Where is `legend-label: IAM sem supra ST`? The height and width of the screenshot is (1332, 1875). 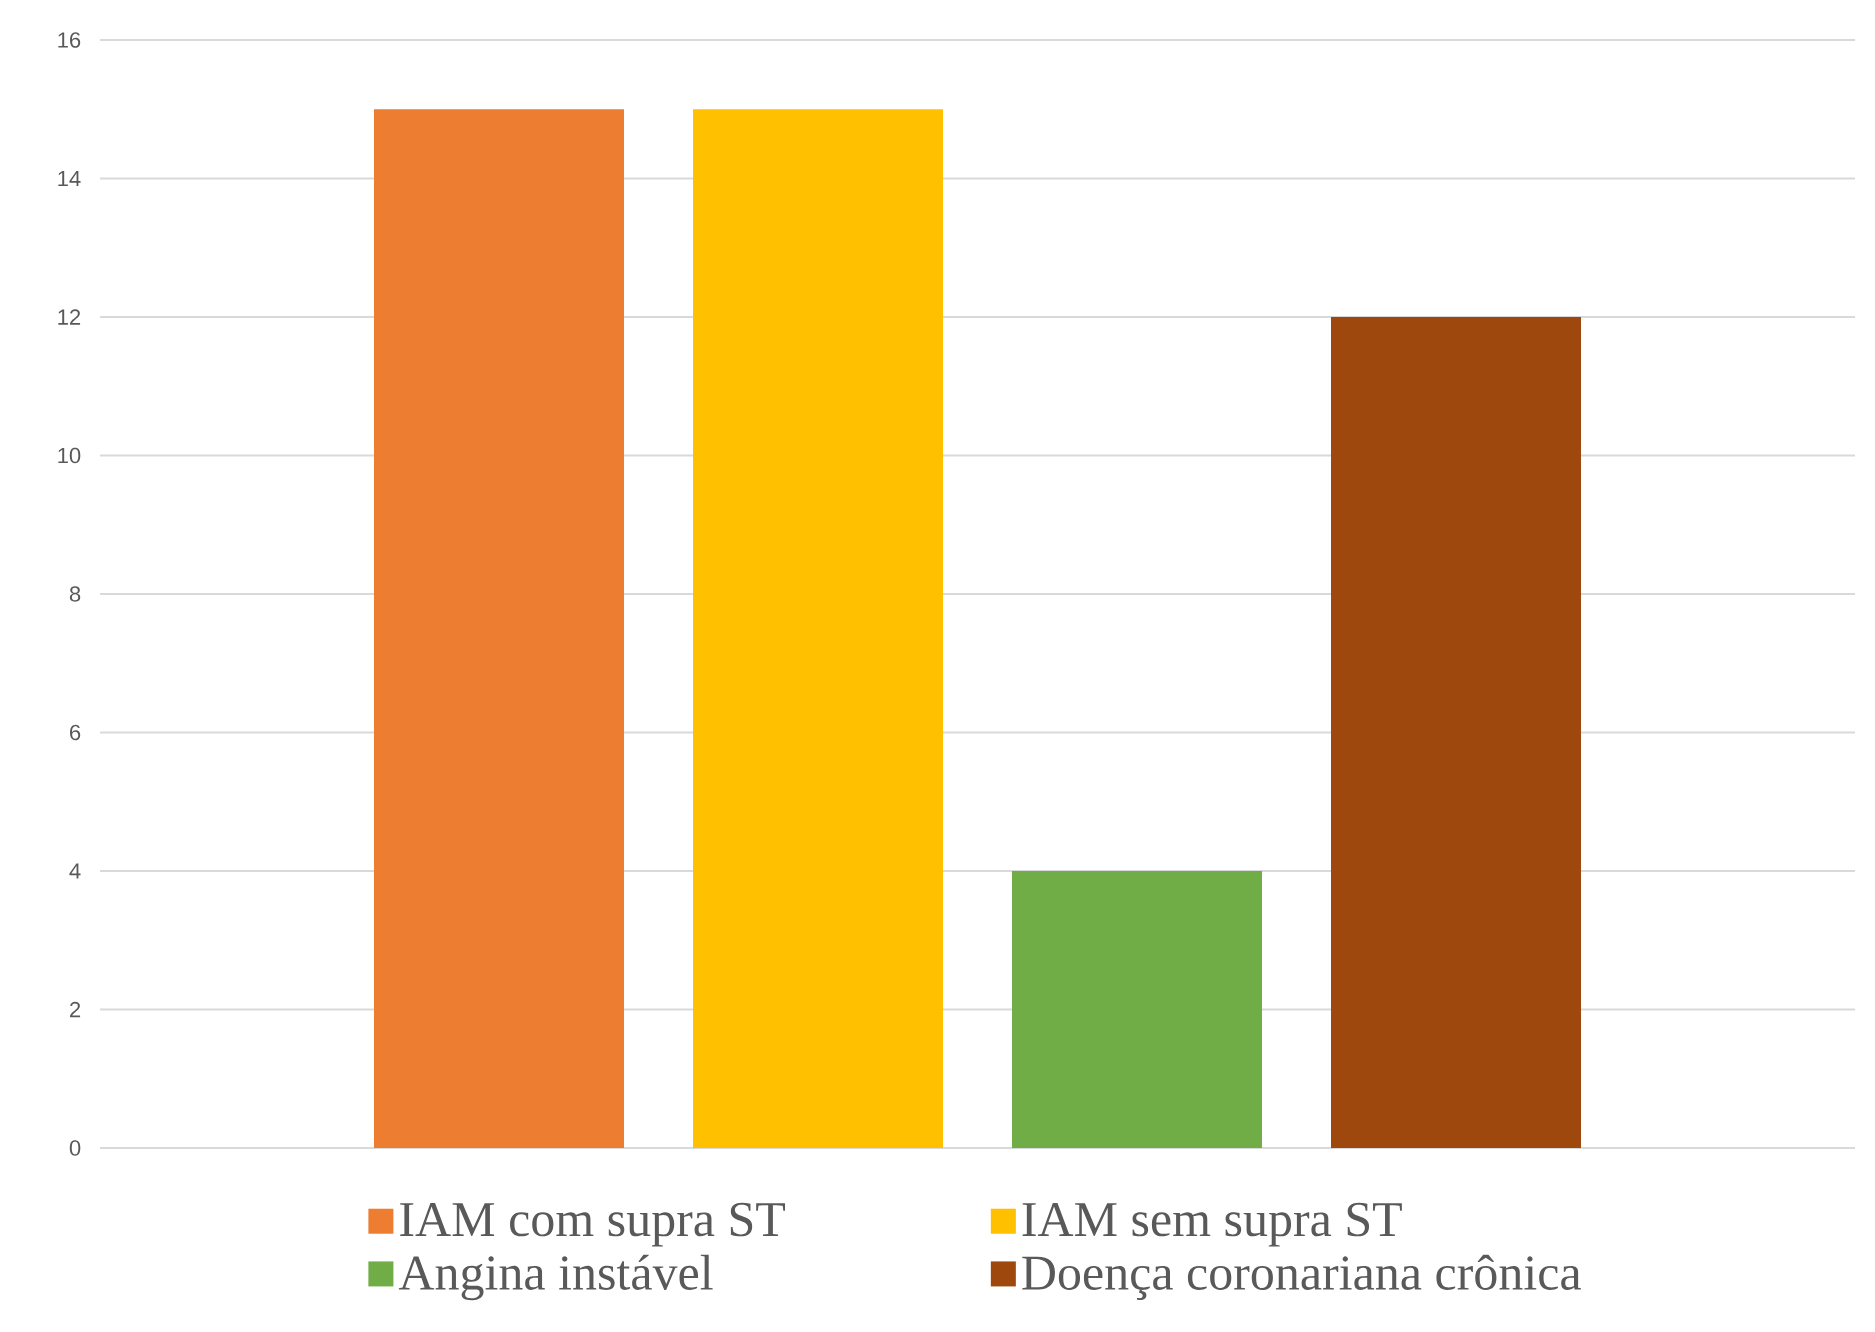
legend-label: IAM sem supra ST is located at coordinates (1212, 1224).